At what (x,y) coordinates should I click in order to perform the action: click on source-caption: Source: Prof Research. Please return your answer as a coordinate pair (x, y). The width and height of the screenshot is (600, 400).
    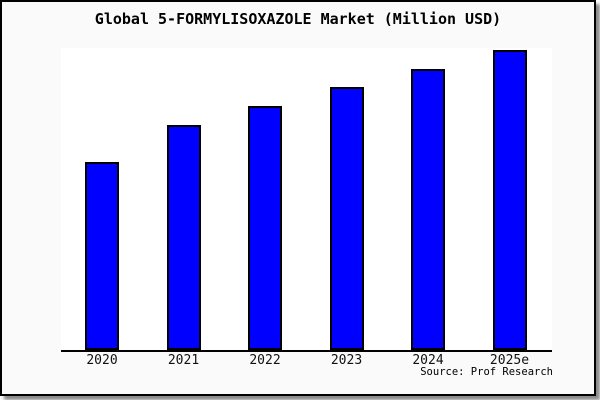
    Looking at the image, I should click on (486, 372).